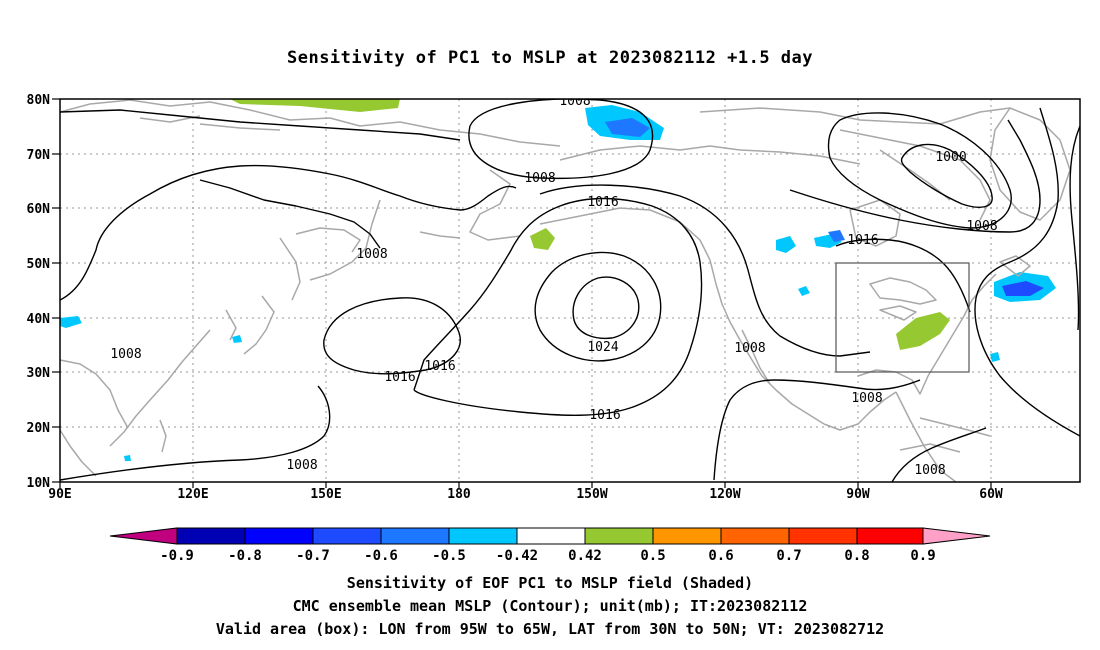  Describe the element at coordinates (788, 556) in the screenshot. I see `colorbar-label: 0.7` at that location.